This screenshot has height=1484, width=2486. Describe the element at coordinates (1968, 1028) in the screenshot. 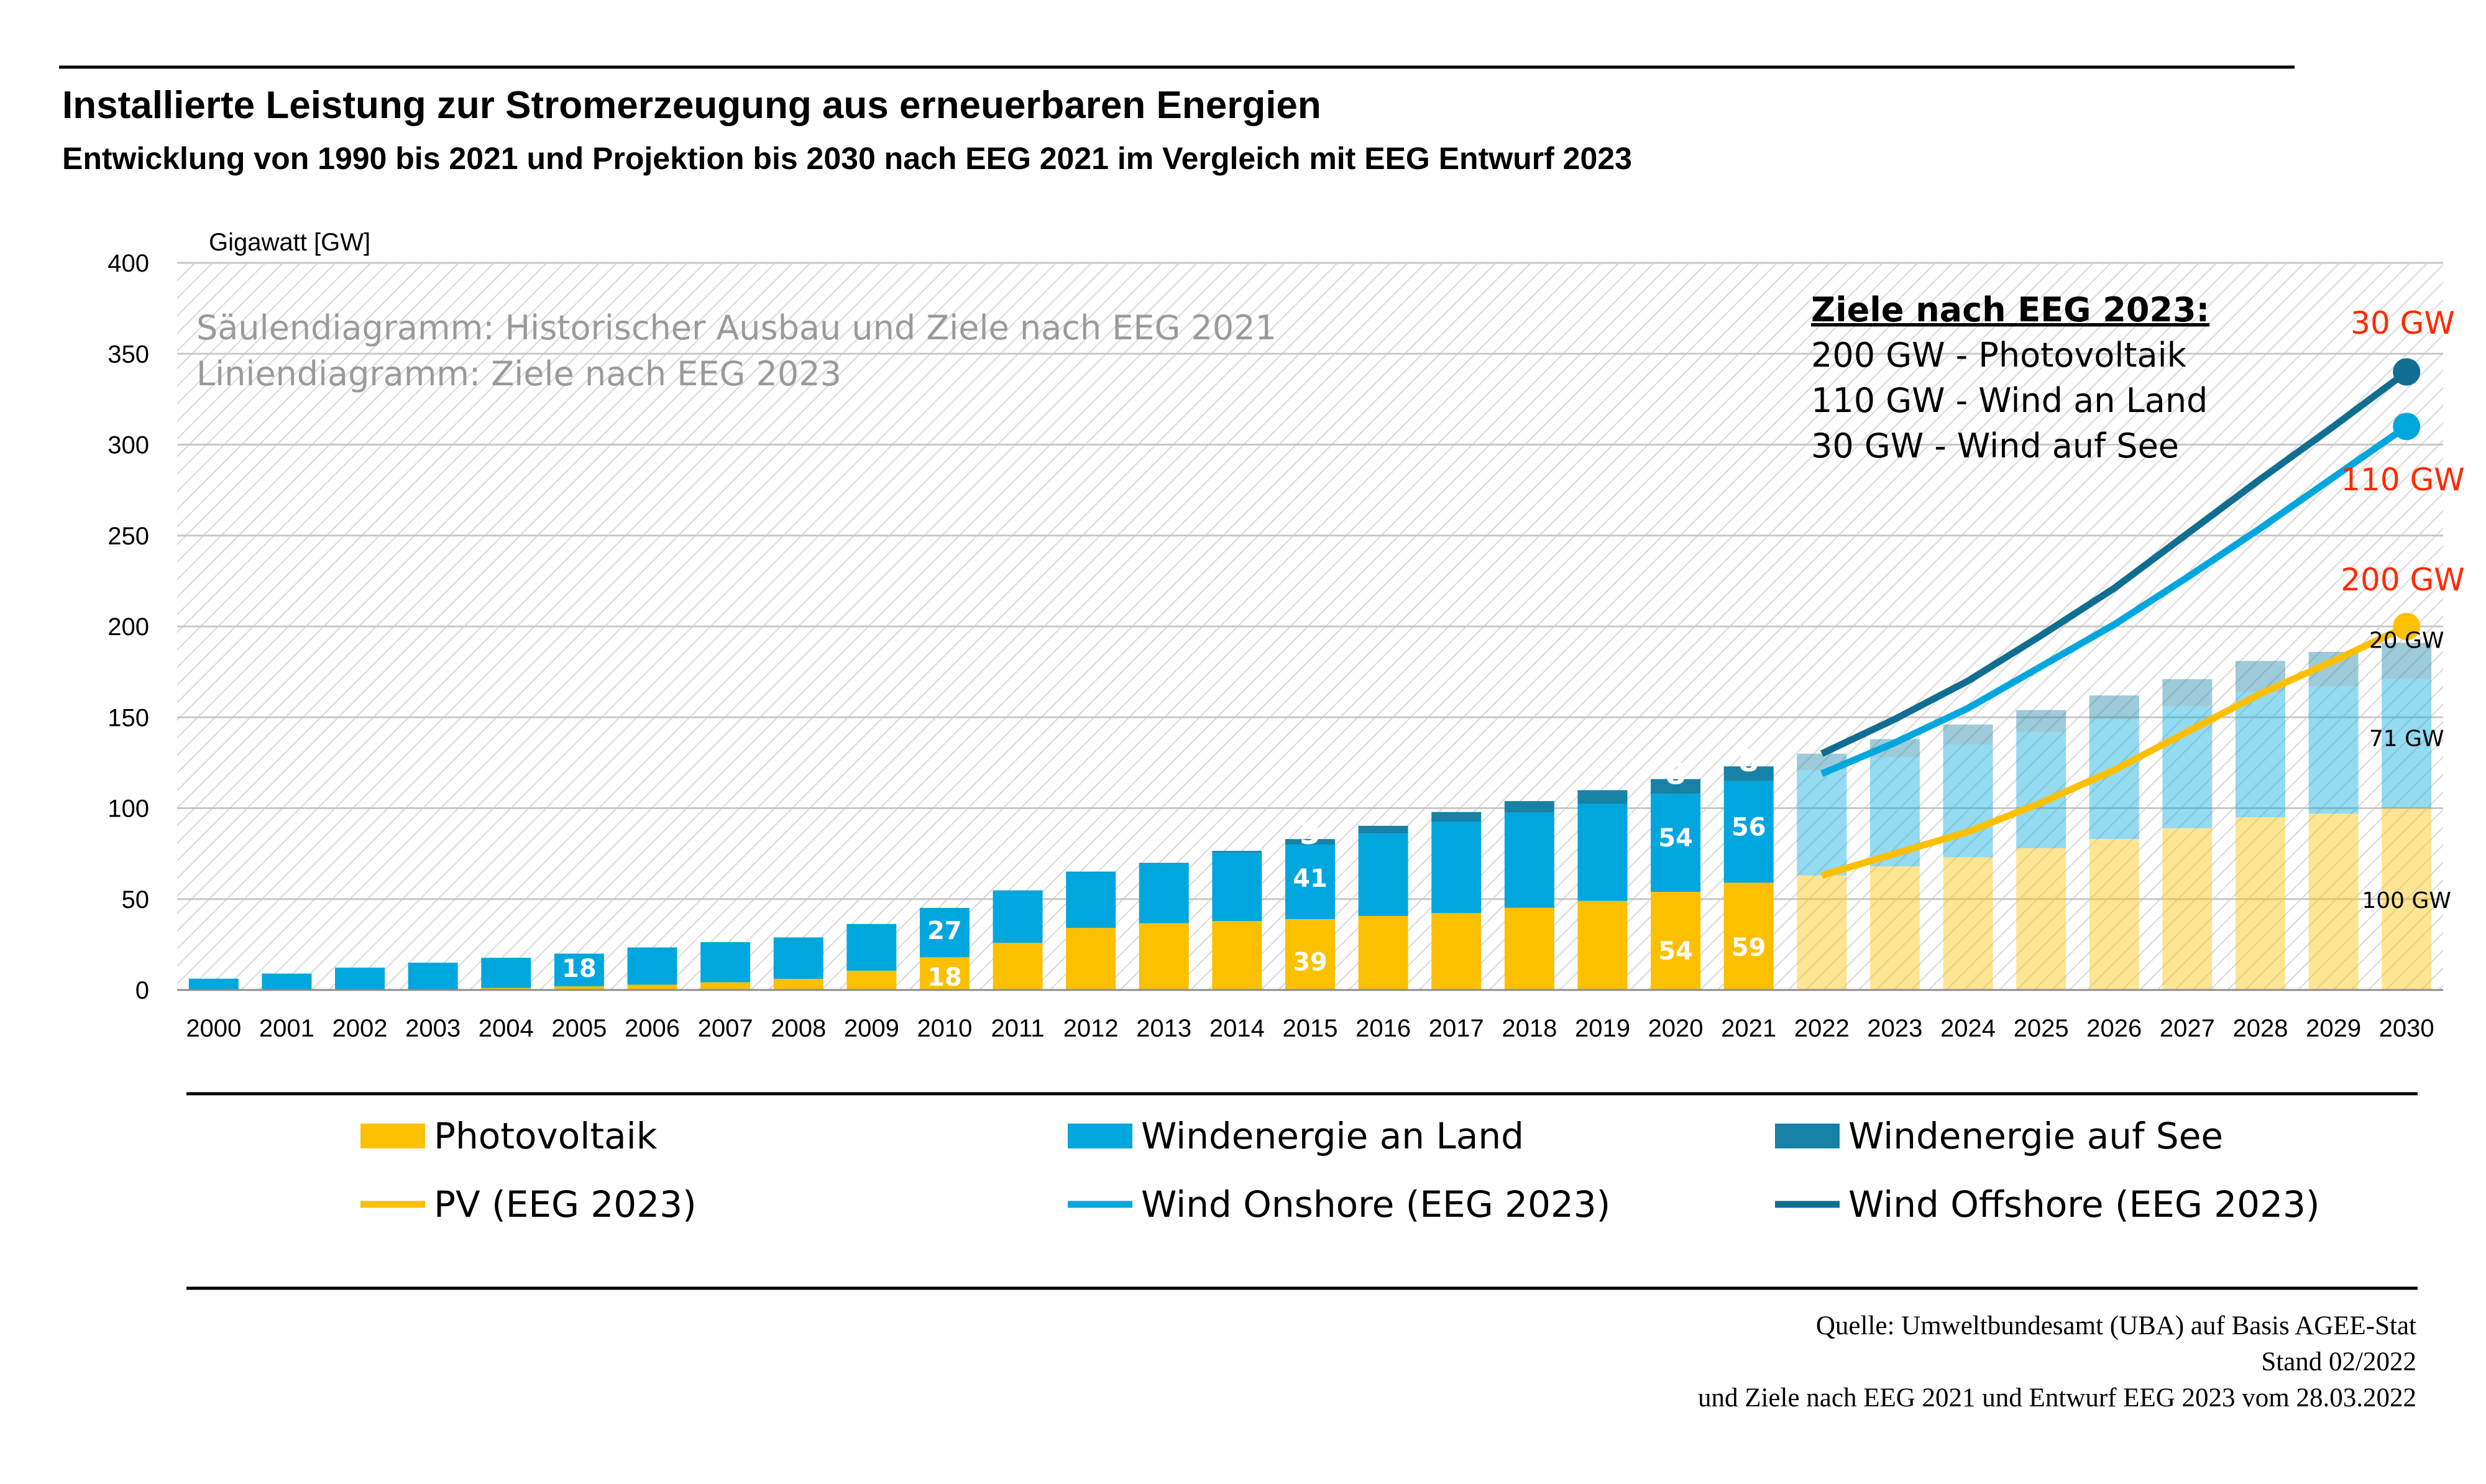

I see `x-tick-label: 2024` at that location.